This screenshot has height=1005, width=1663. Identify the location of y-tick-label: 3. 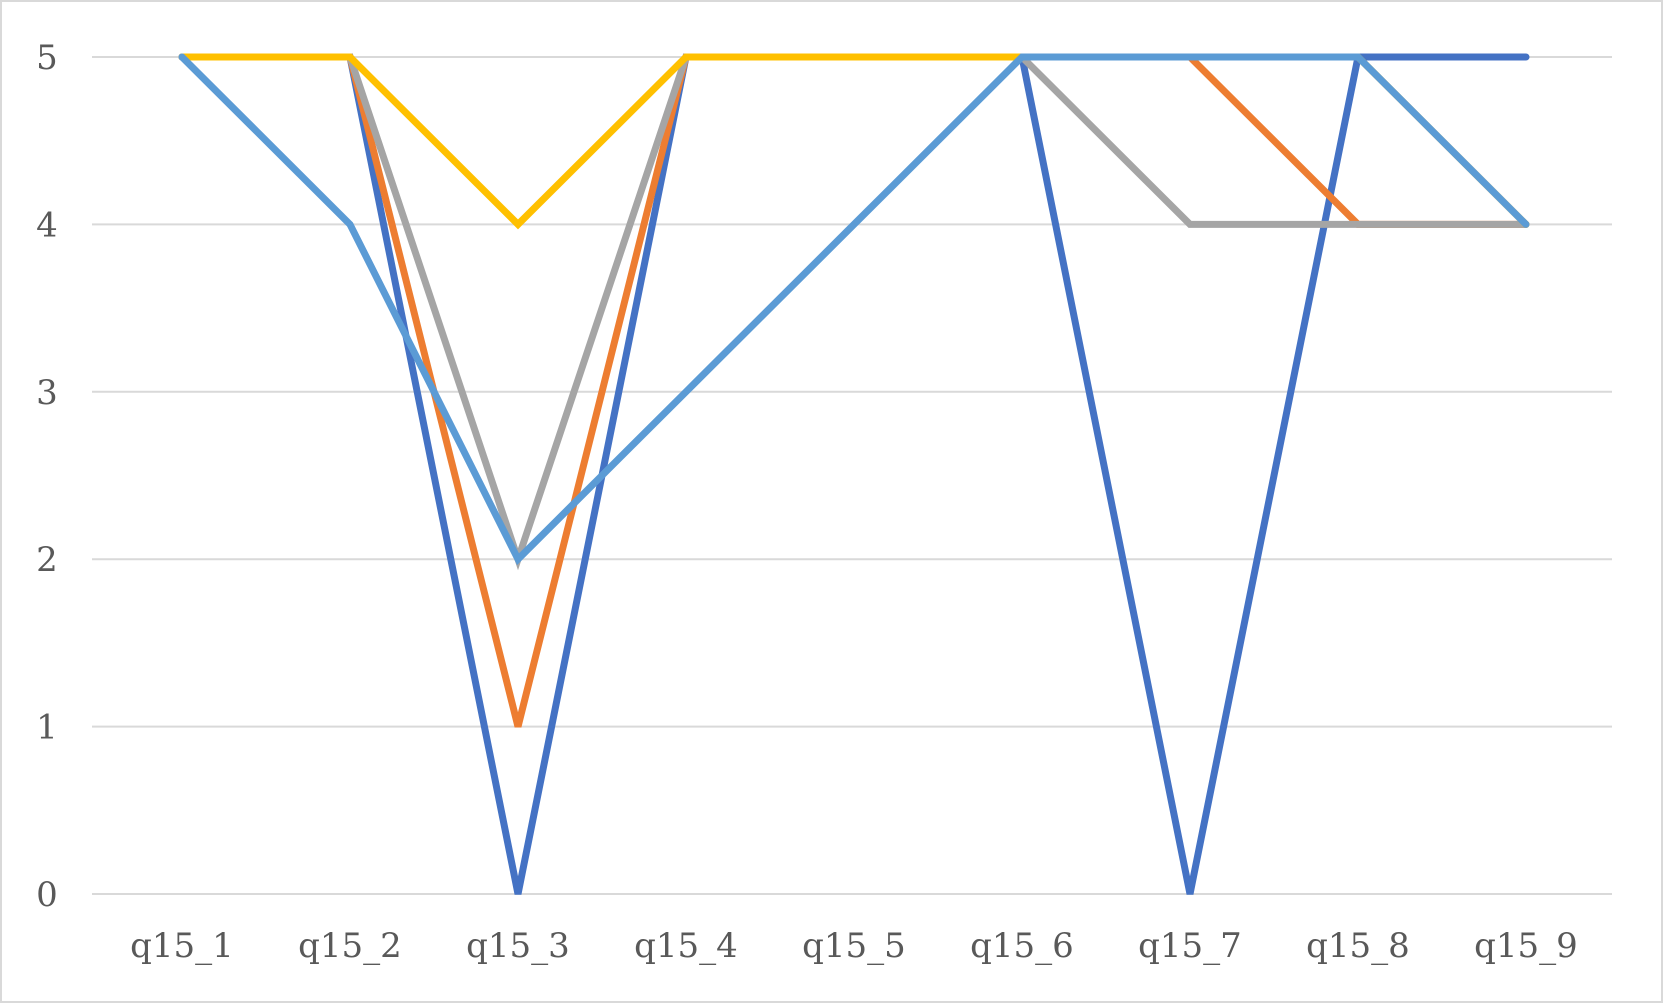
(47, 393).